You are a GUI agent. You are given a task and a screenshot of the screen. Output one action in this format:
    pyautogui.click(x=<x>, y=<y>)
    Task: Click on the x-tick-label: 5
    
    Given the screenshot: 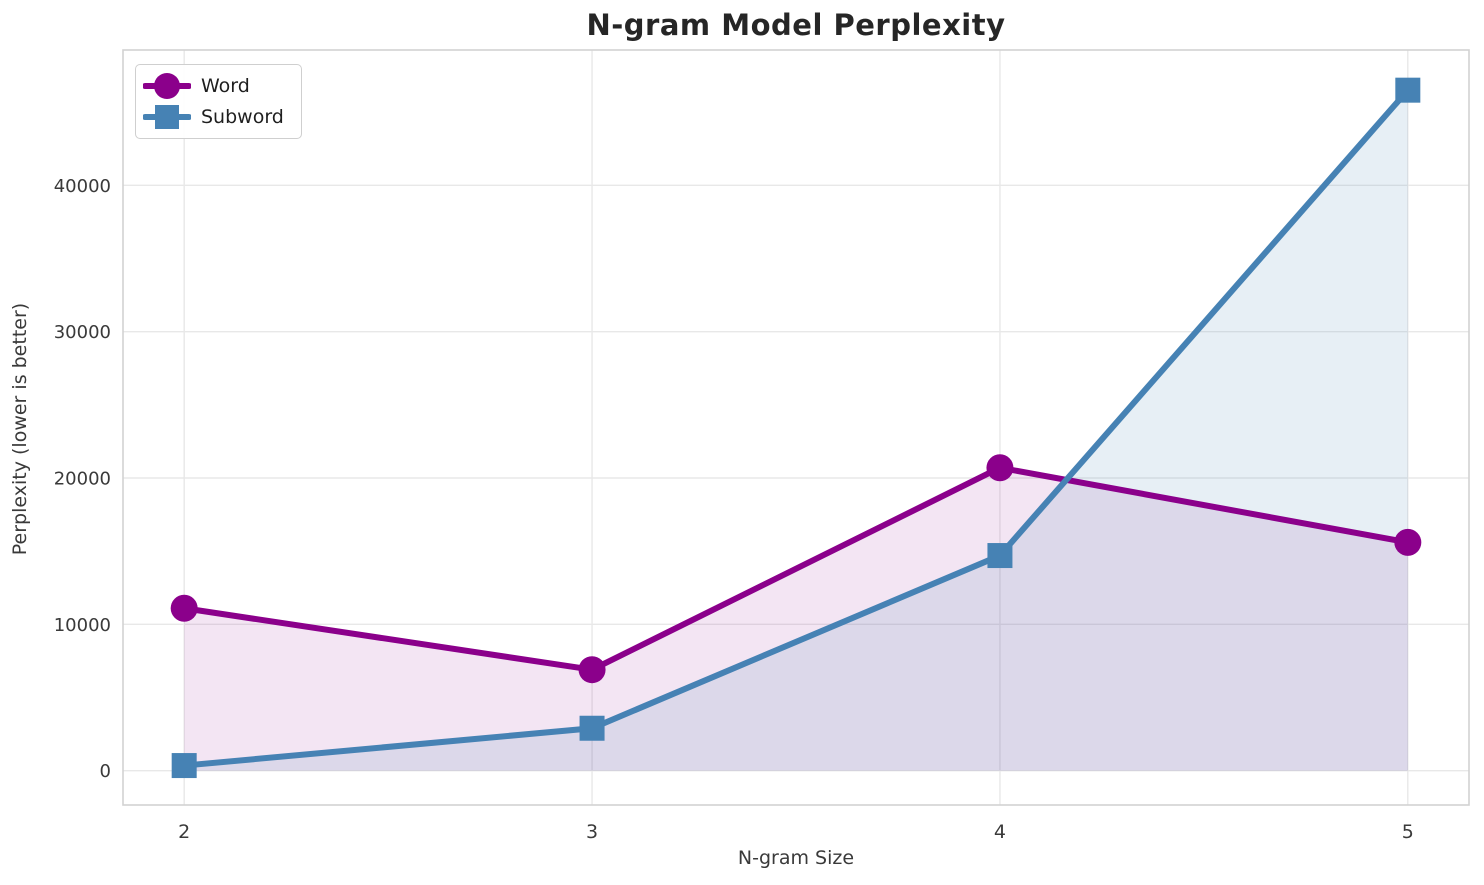 What is the action you would take?
    pyautogui.click(x=1408, y=832)
    